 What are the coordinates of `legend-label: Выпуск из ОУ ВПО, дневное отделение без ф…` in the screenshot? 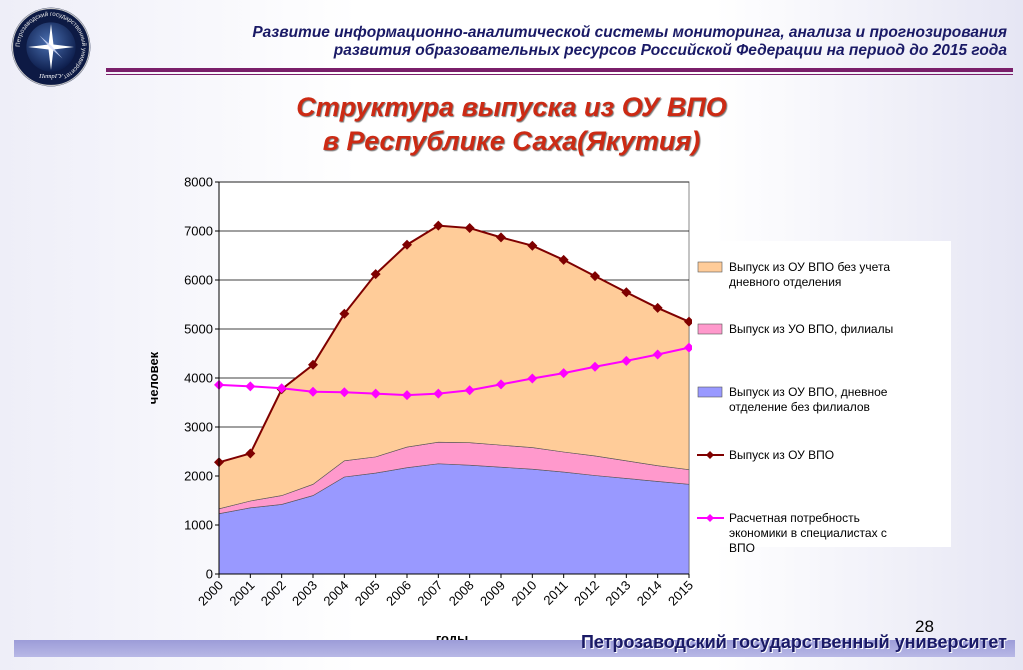 It's located at (808, 399).